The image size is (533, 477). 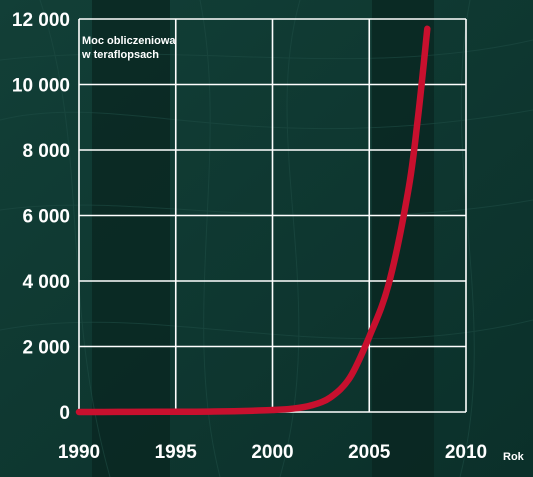 What do you see at coordinates (64, 413) in the screenshot?
I see `y-tick-label: 0` at bounding box center [64, 413].